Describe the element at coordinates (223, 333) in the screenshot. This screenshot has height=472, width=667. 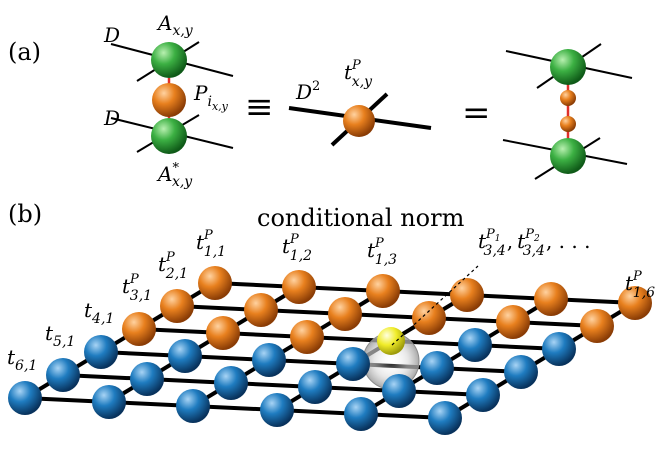
I see `lattice-node-orange-r3-c2` at that location.